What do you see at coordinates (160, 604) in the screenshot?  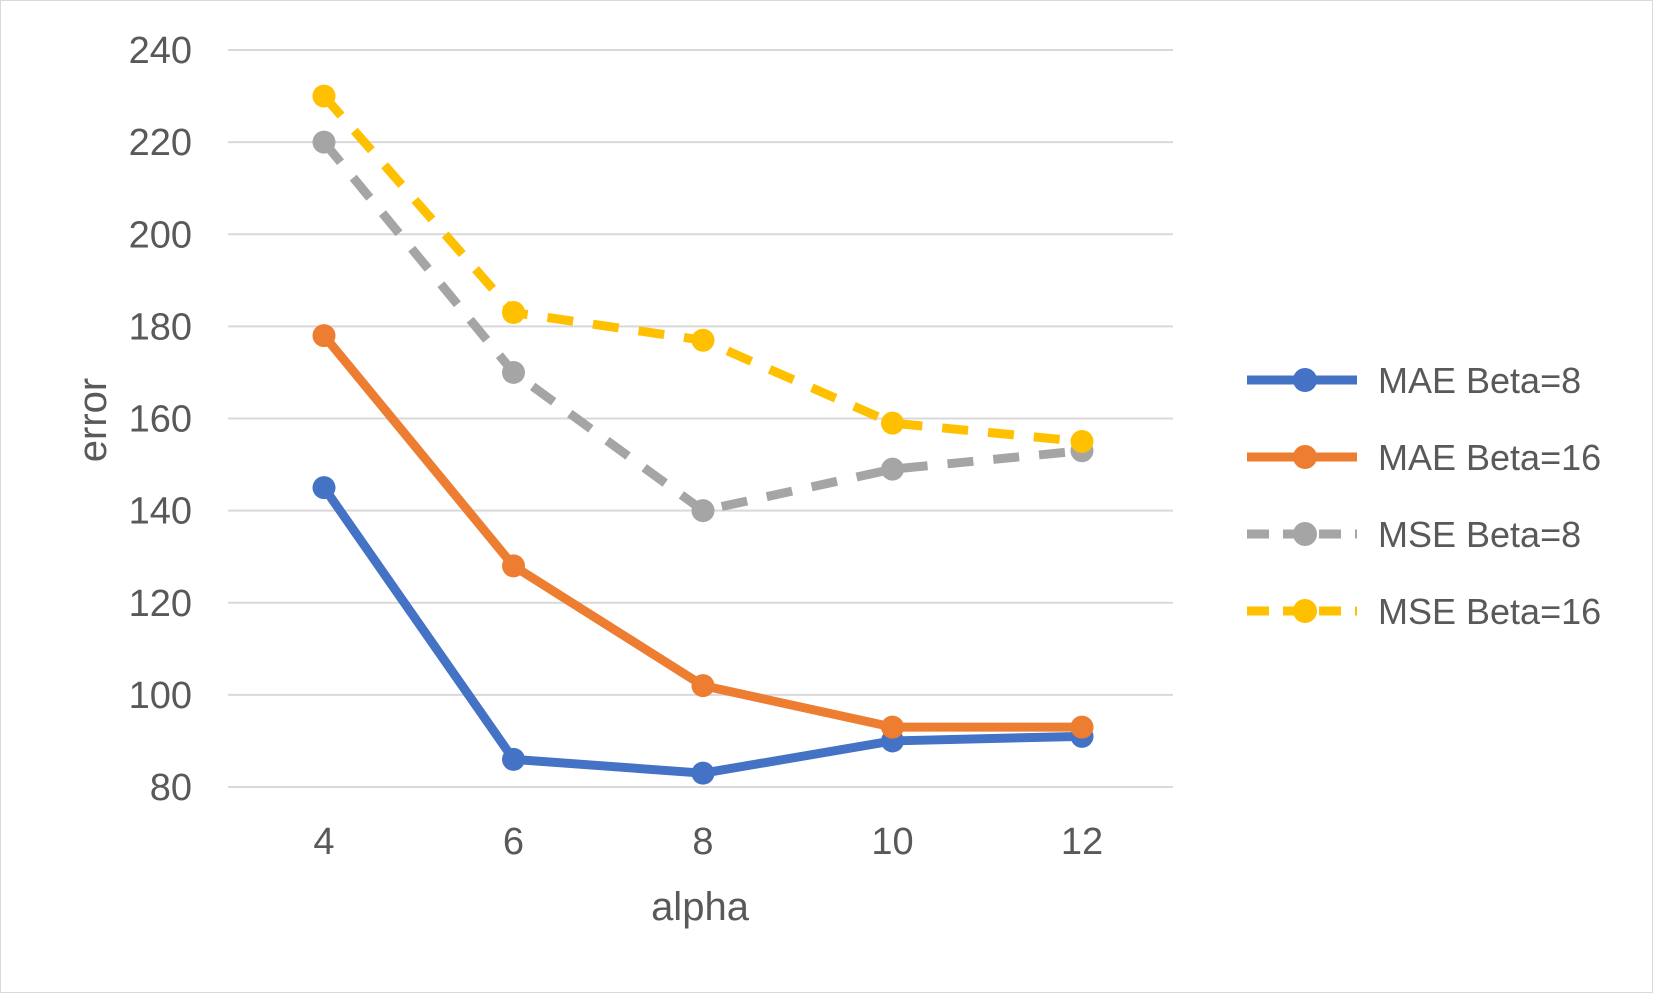 I see `y-tick-label: 120` at bounding box center [160, 604].